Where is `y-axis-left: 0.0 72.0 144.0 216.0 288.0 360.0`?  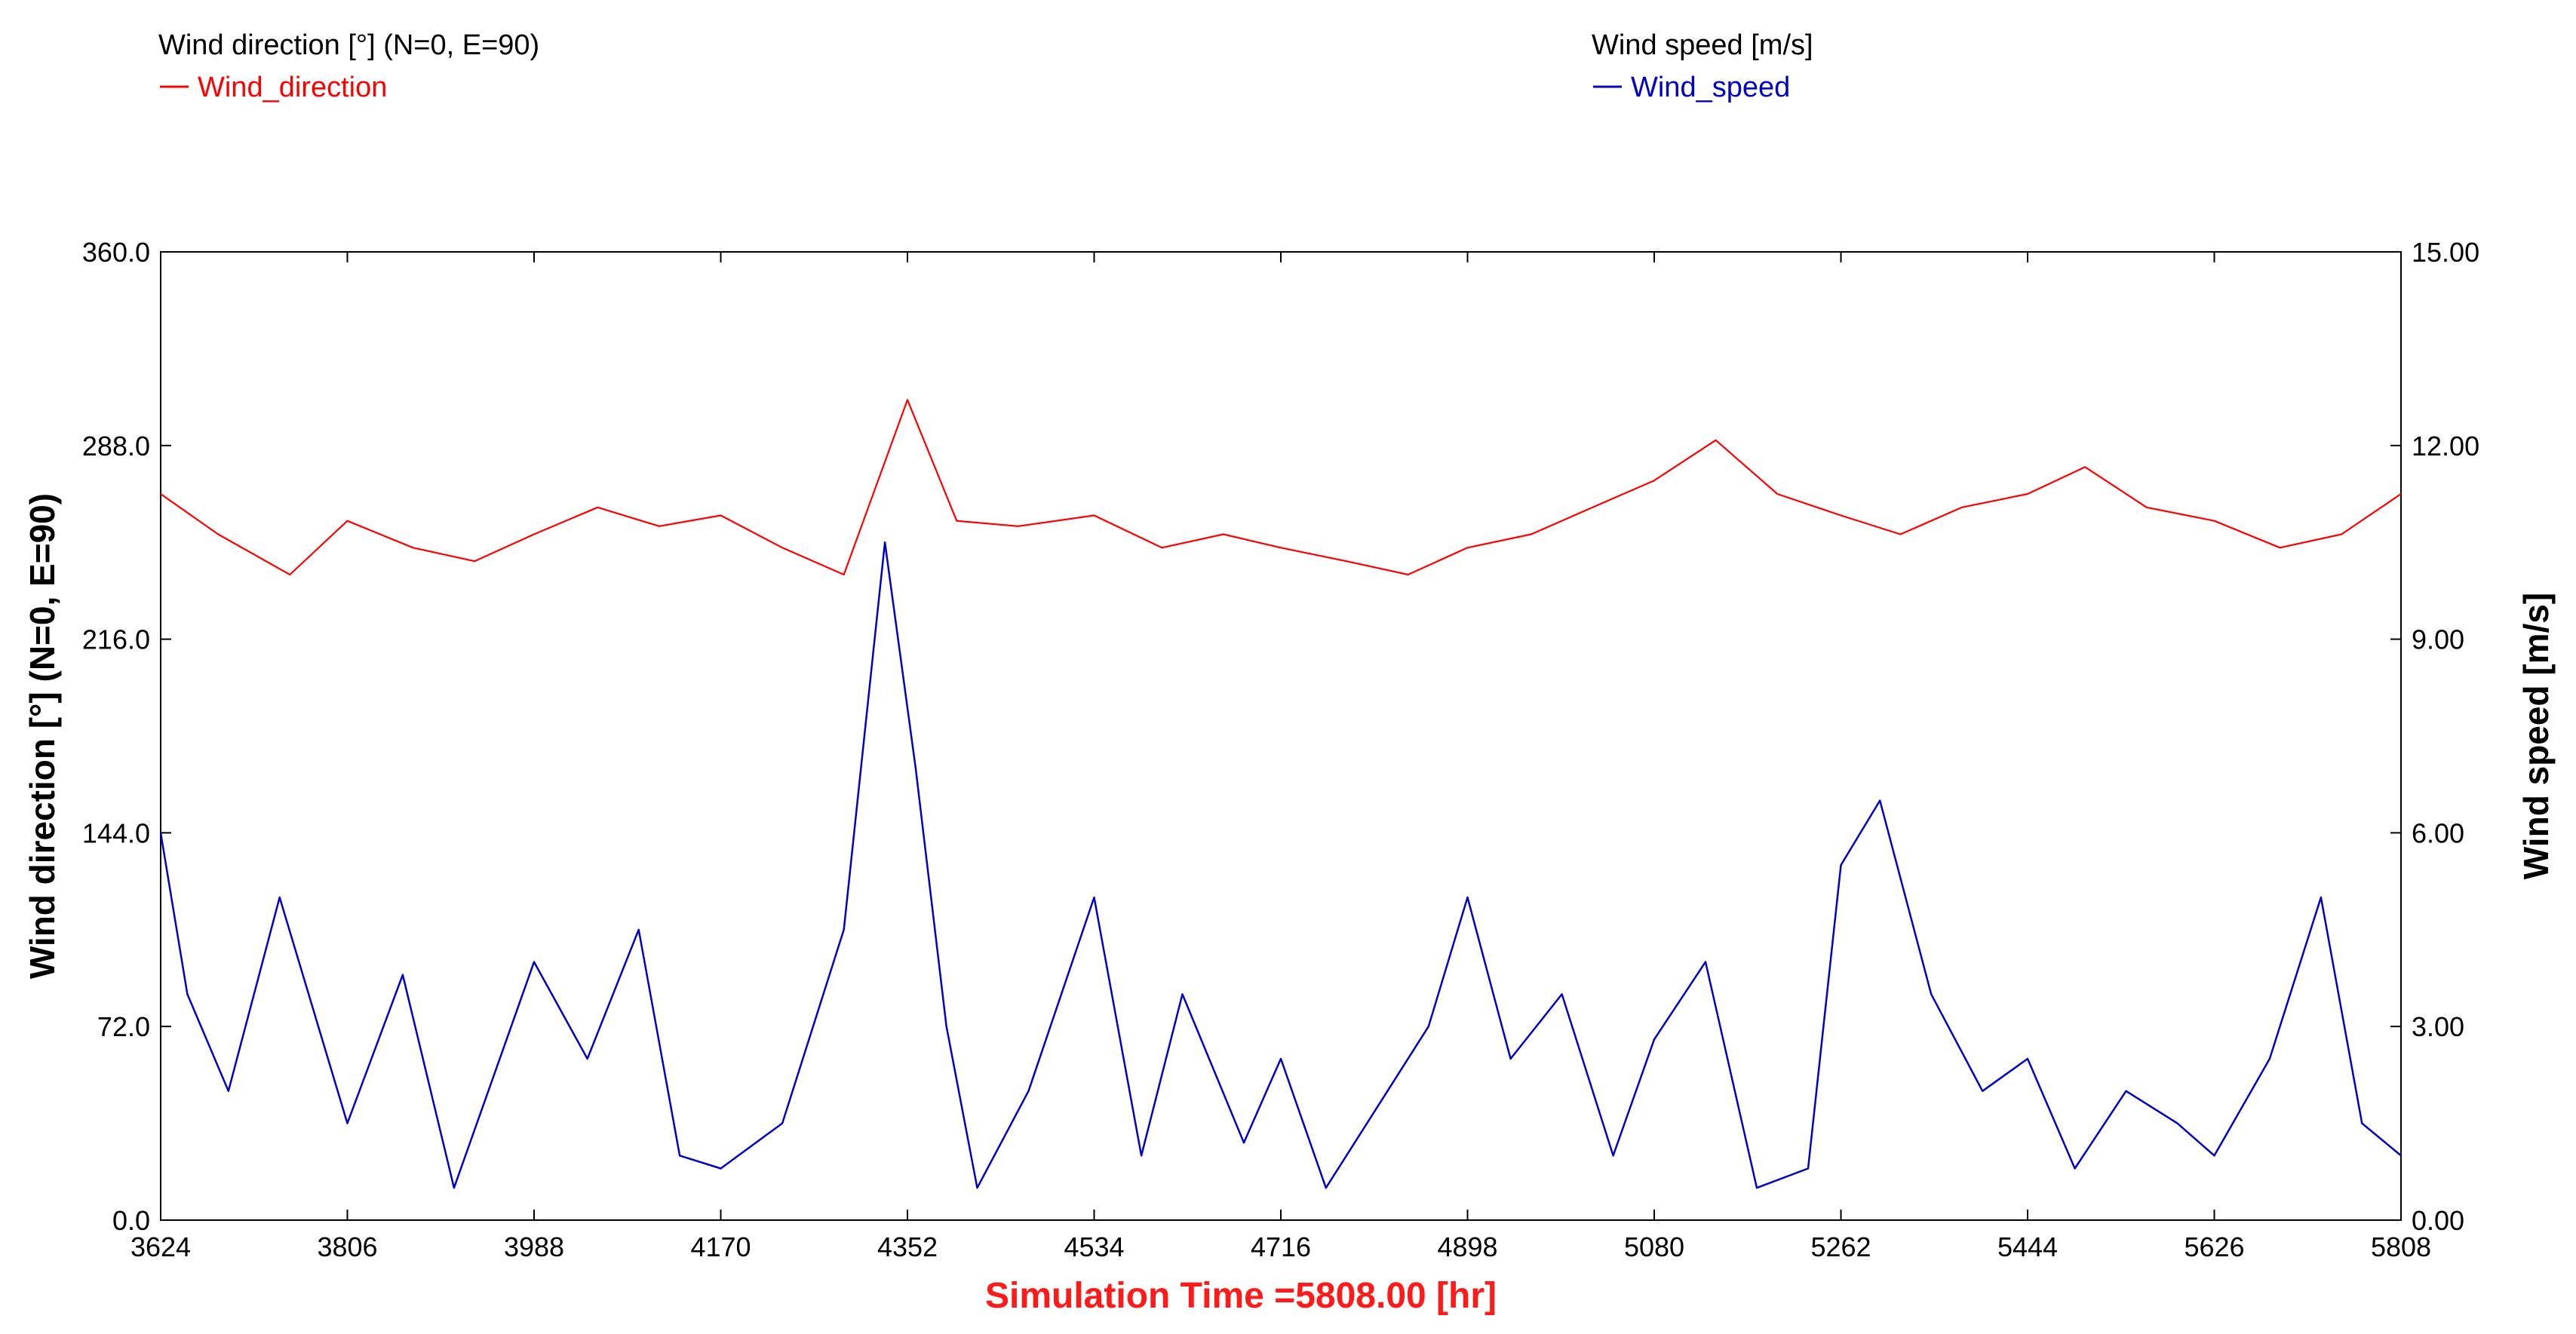
y-axis-left: 0.0 72.0 144.0 216.0 288.0 360.0 is located at coordinates (126, 736).